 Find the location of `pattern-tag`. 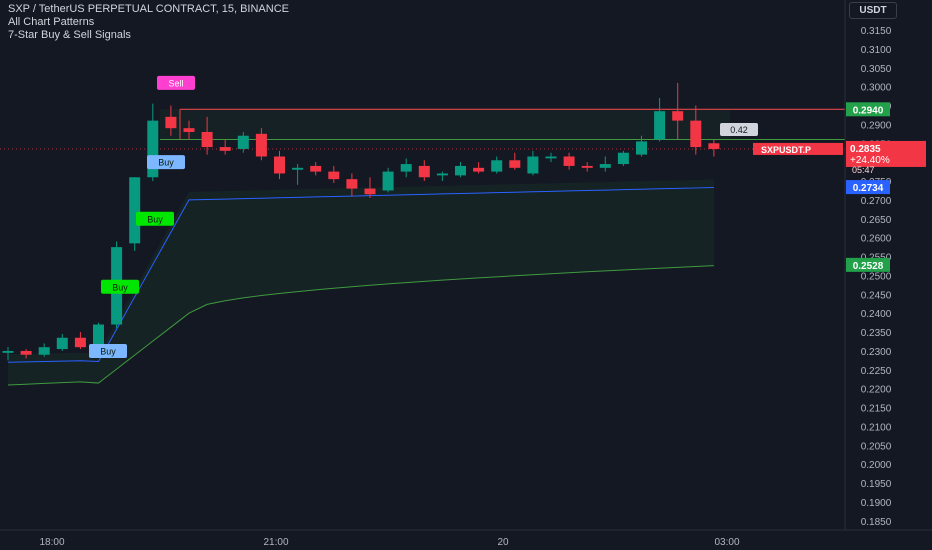

pattern-tag is located at coordinates (739, 129).